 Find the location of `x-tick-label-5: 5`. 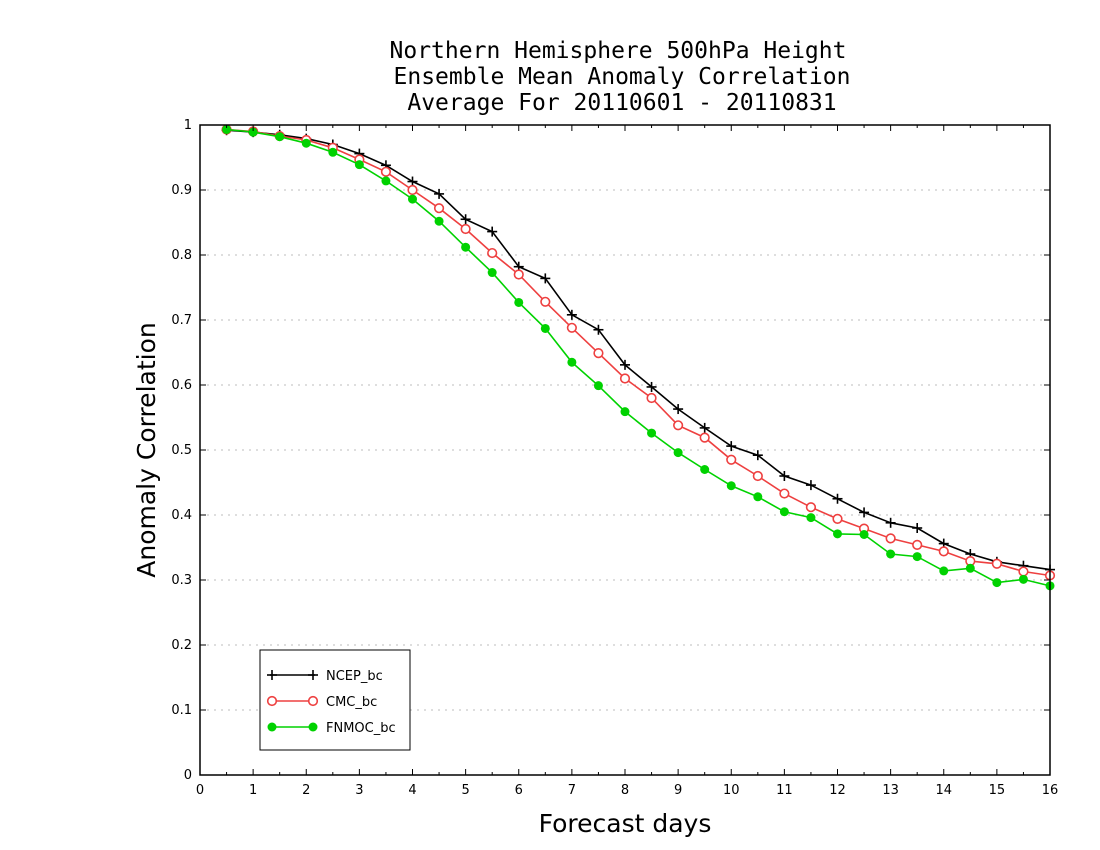

x-tick-label-5: 5 is located at coordinates (465, 790).